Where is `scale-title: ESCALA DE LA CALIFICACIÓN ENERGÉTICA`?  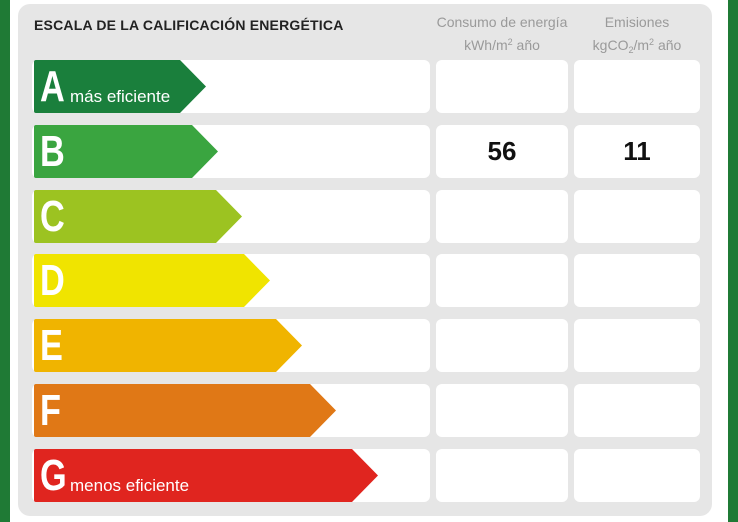
scale-title: ESCALA DE LA CALIFICACIÓN ENERGÉTICA is located at coordinates (189, 25).